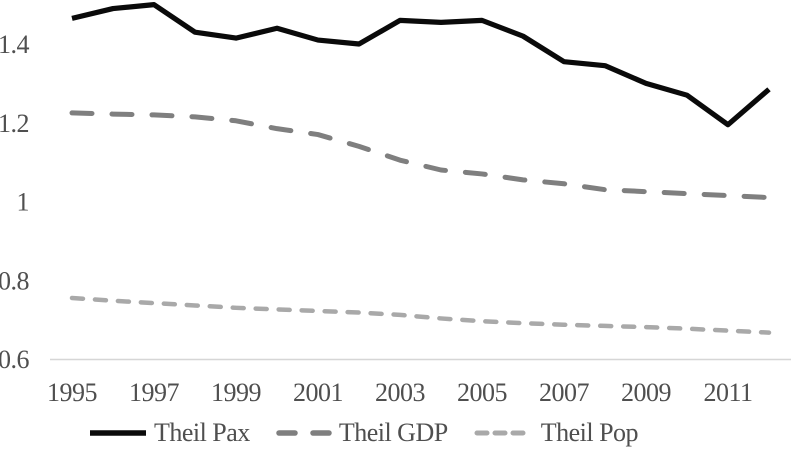  I want to click on legend-item-theil-pop: Theil Pop, so click(556, 432).